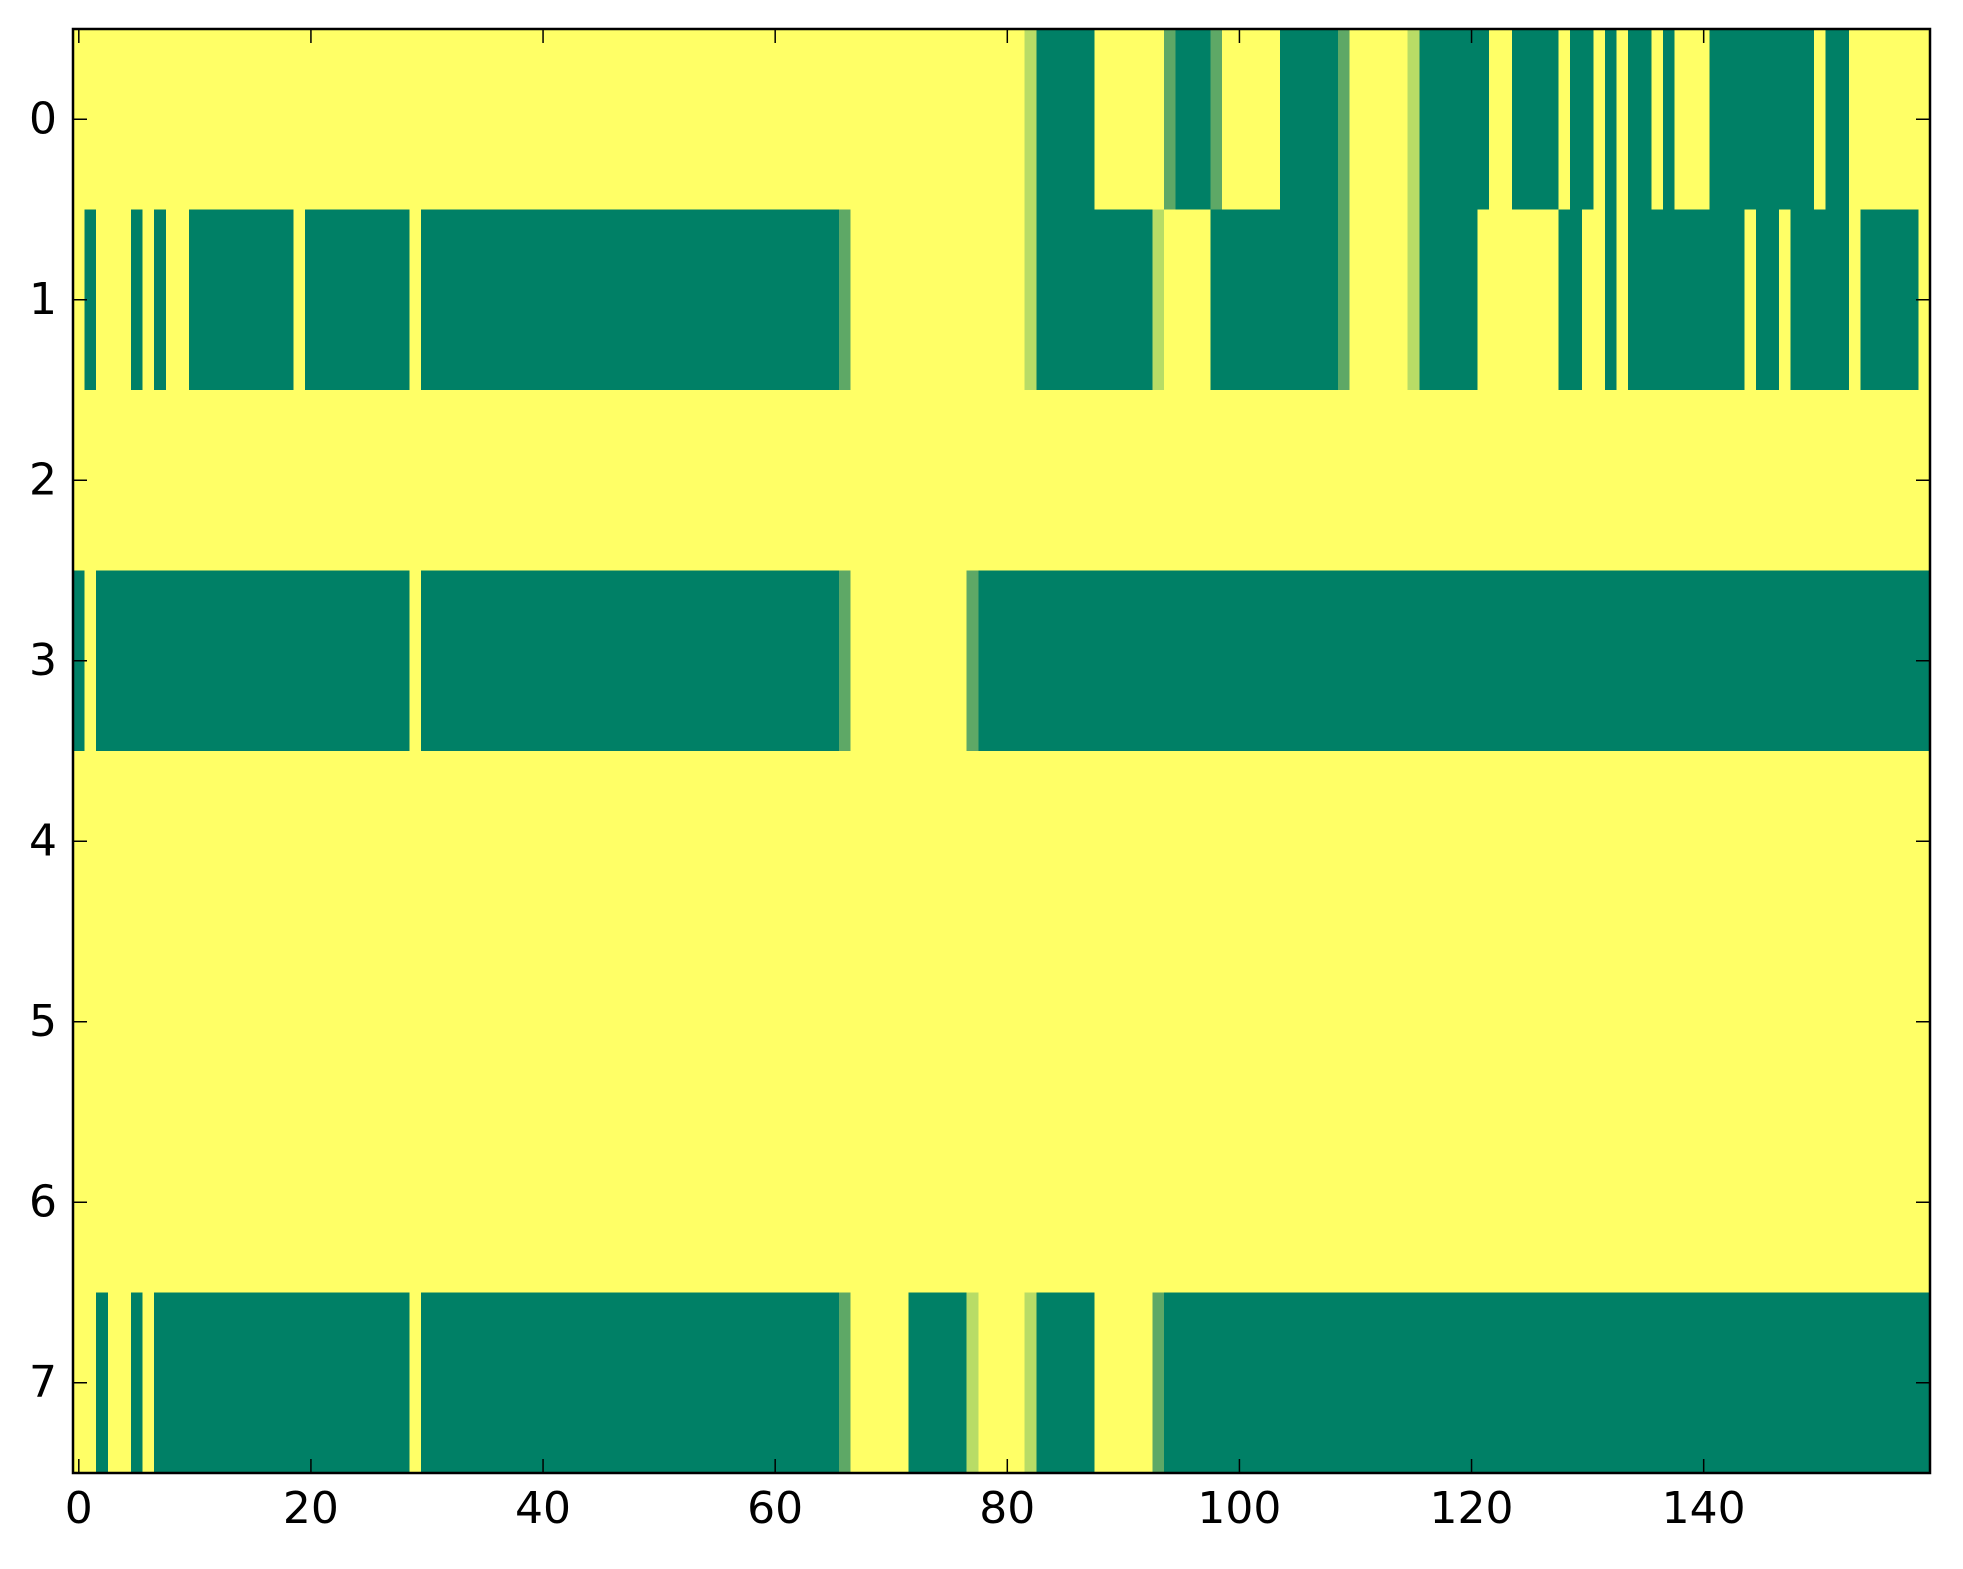 The height and width of the screenshot is (1569, 1963). Describe the element at coordinates (1472, 1508) in the screenshot. I see `x-tick-label: 120` at that location.